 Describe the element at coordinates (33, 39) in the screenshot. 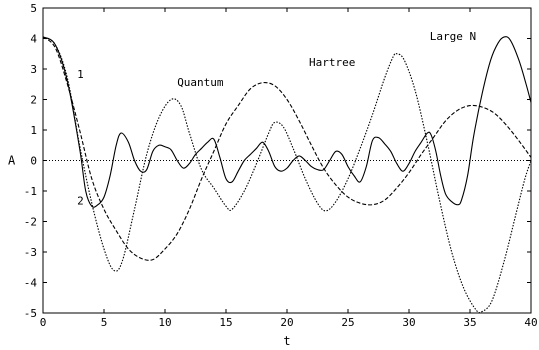

I see `y-tick-label: 4` at that location.